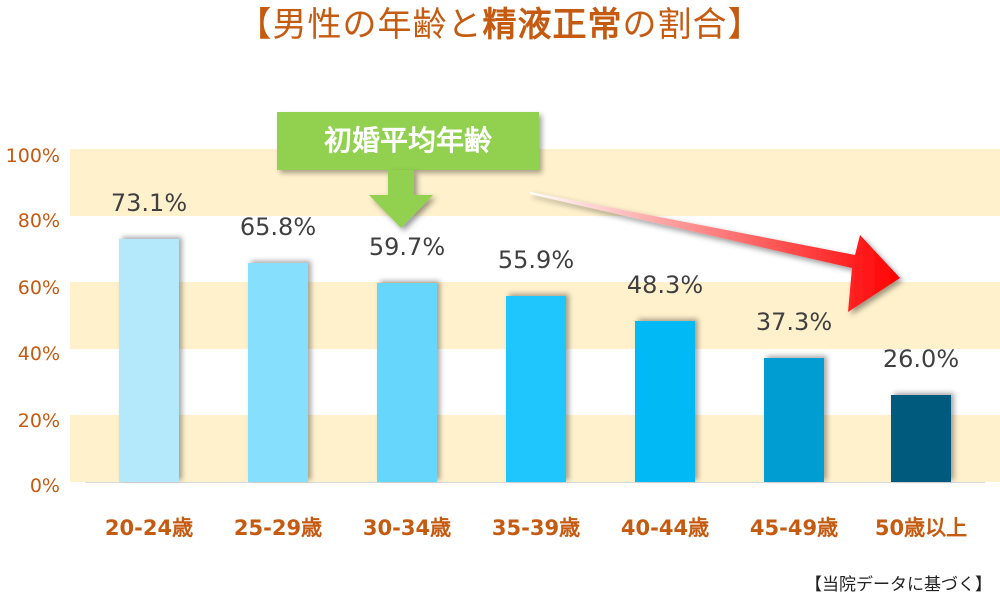  I want to click on x-label: 30-34歳, so click(407, 528).